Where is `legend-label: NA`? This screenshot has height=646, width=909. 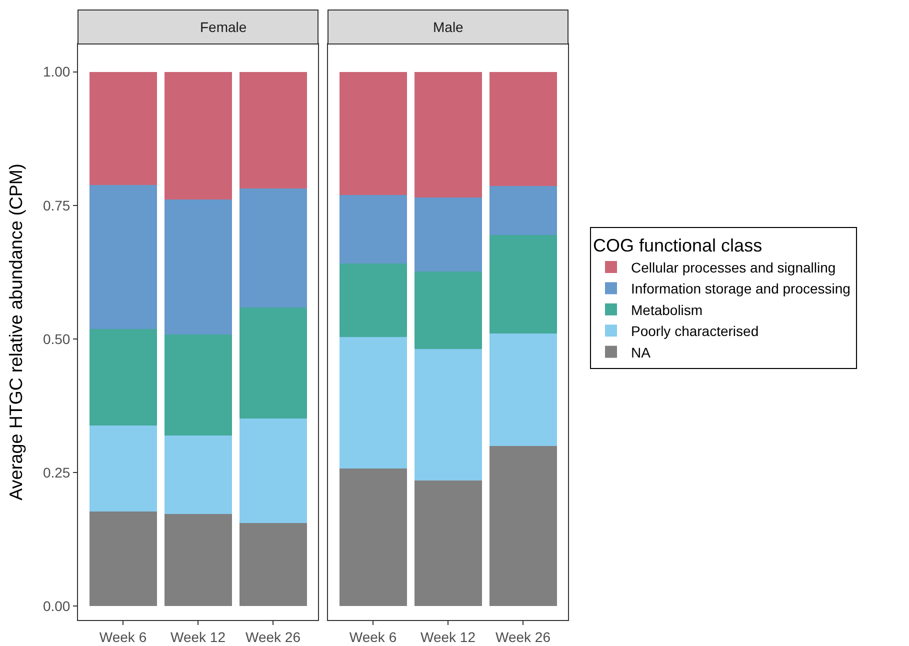
legend-label: NA is located at coordinates (641, 352).